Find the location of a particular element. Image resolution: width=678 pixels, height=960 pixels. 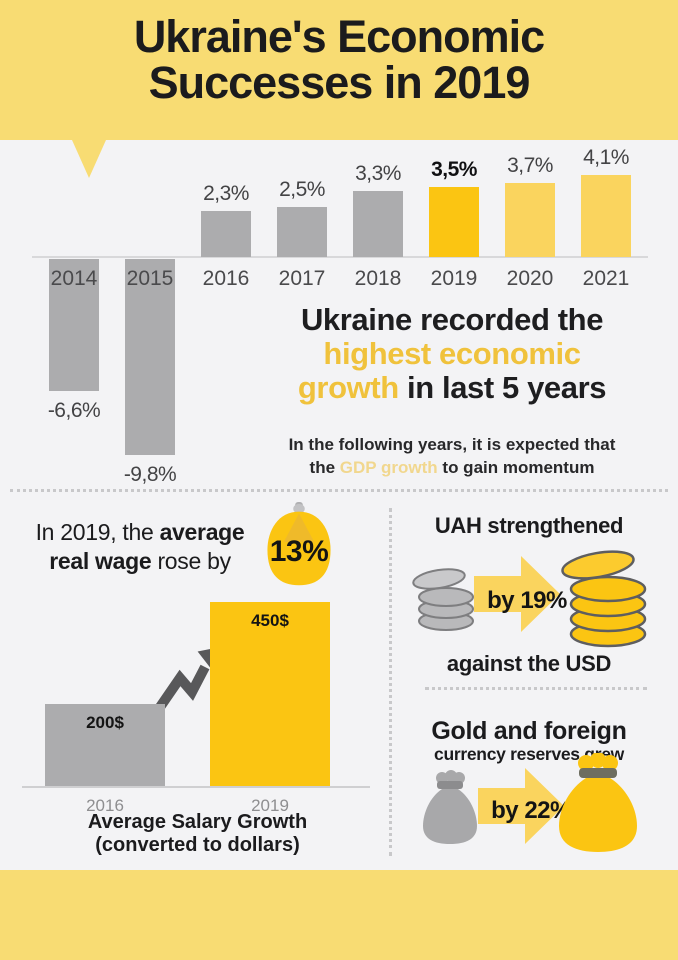

gdp-value-label: 4,1% is located at coordinates (606, 157).